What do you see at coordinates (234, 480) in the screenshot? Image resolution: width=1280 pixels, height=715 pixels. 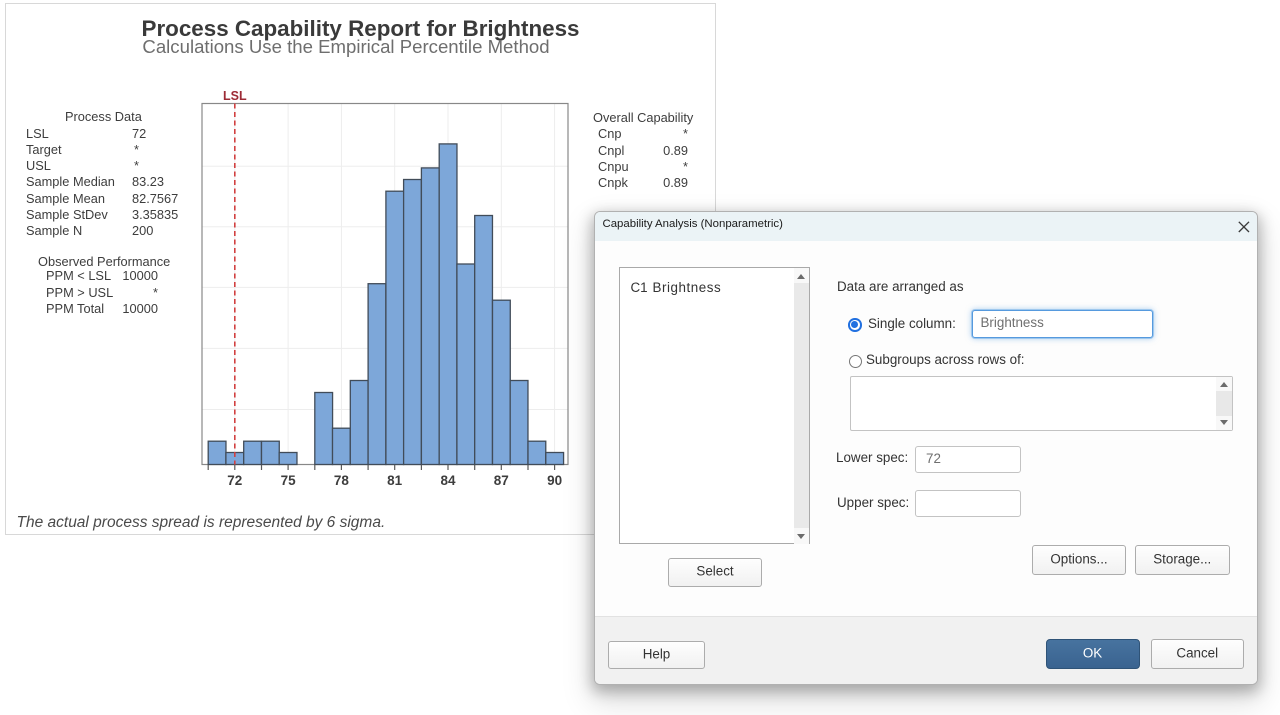 I see `svg-text: 72` at bounding box center [234, 480].